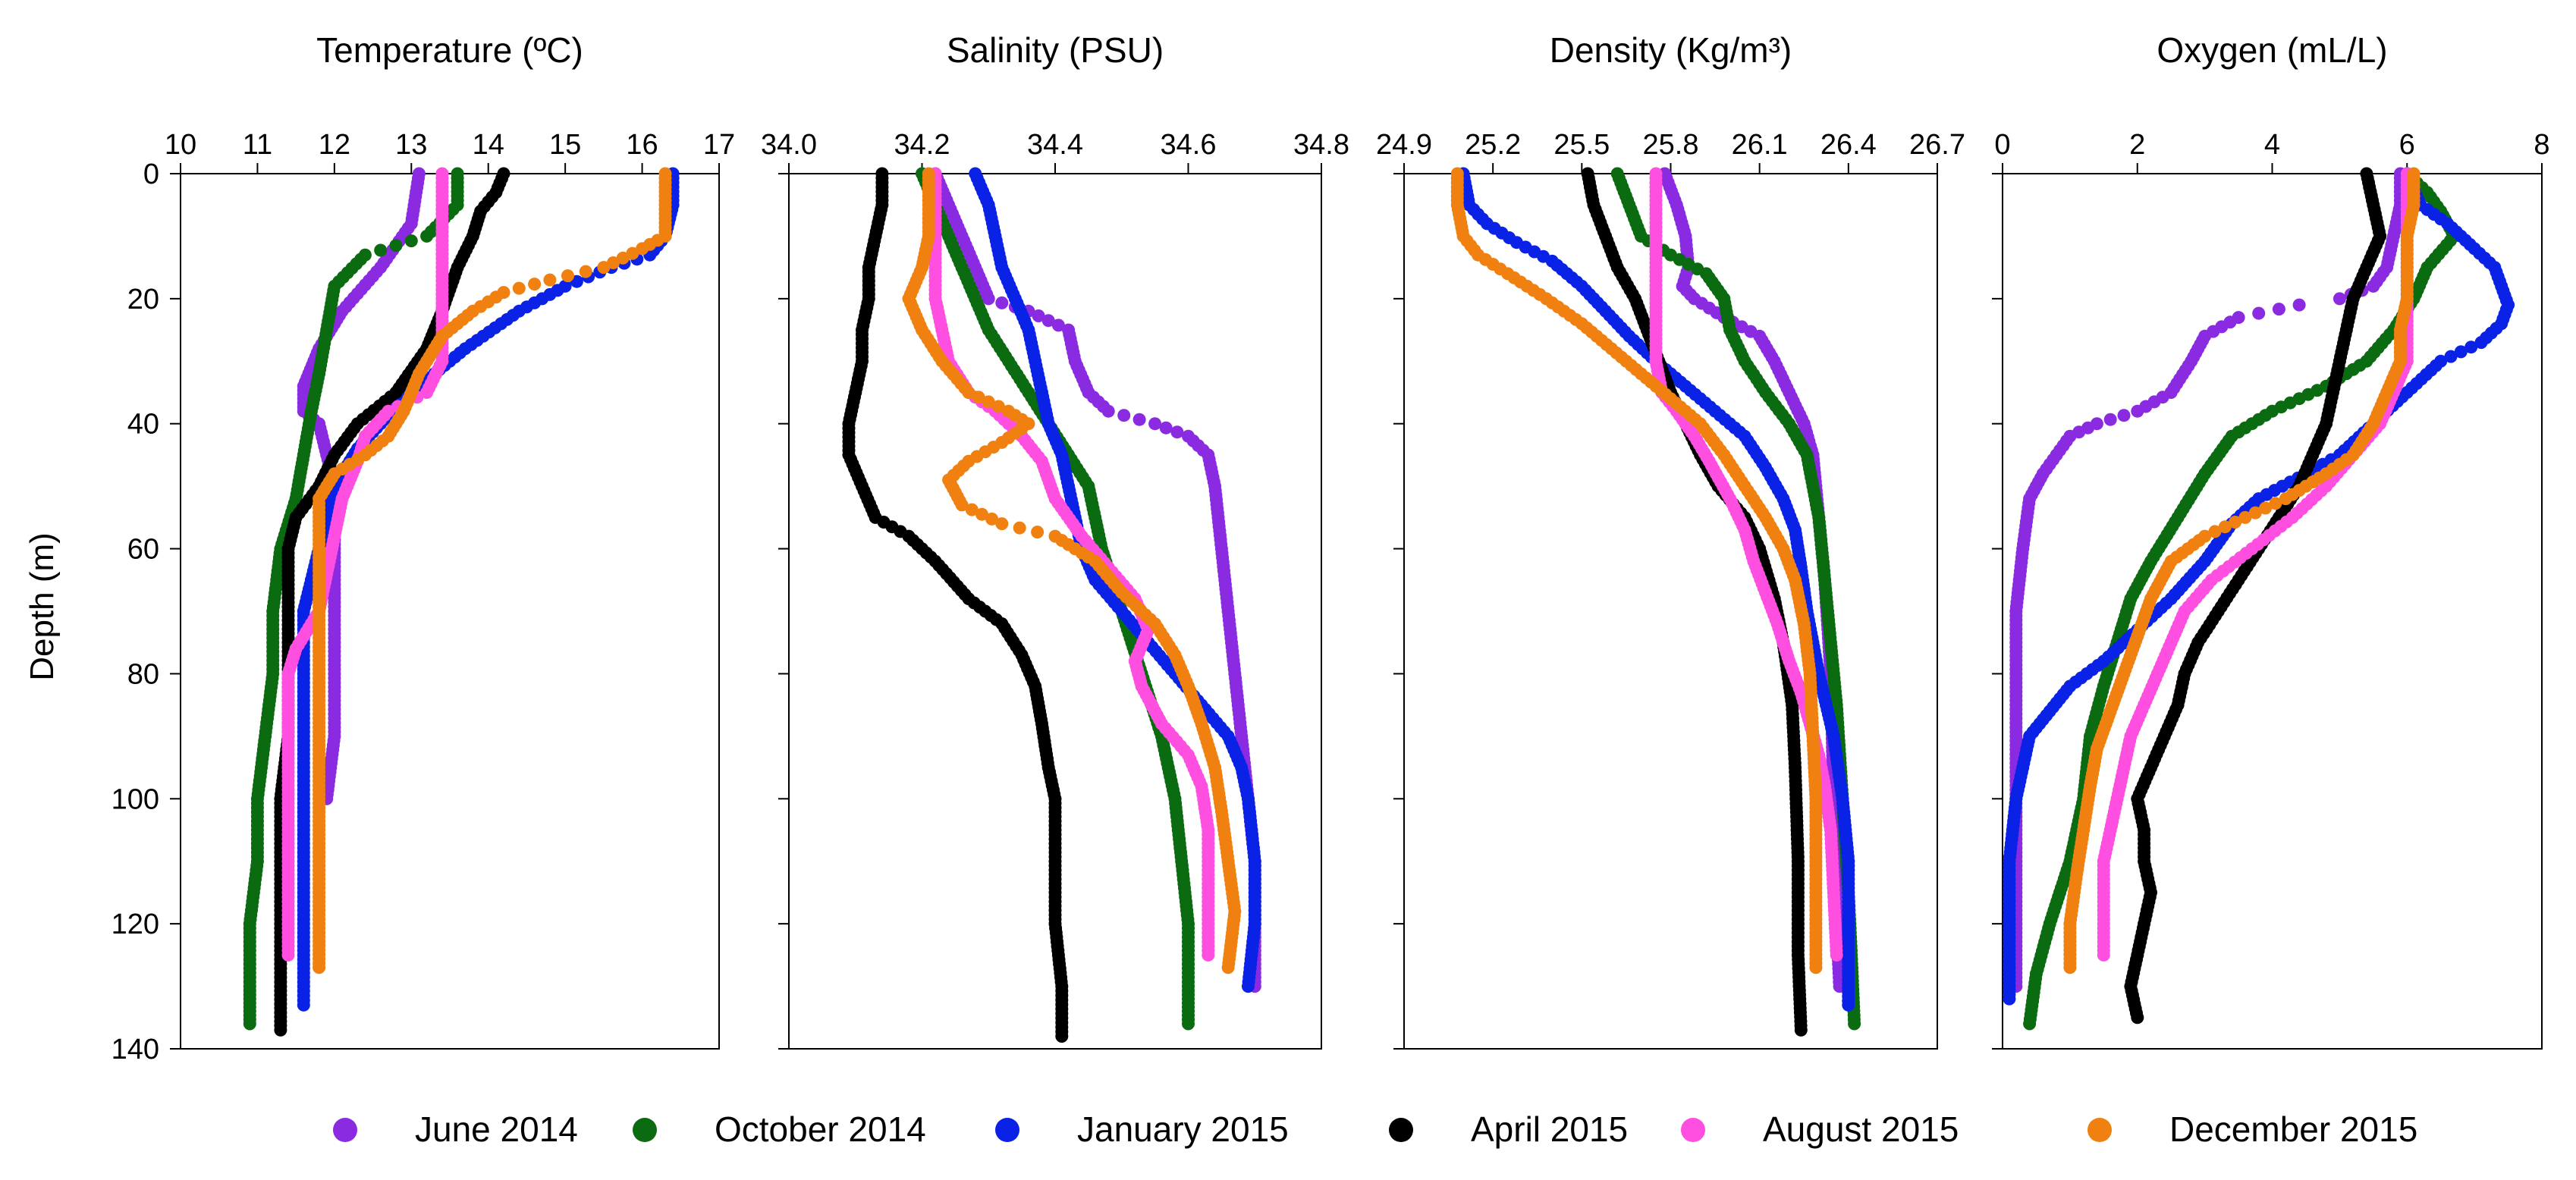 The width and height of the screenshot is (2576, 1180). I want to click on x-tick-label: 34.2, so click(922, 145).